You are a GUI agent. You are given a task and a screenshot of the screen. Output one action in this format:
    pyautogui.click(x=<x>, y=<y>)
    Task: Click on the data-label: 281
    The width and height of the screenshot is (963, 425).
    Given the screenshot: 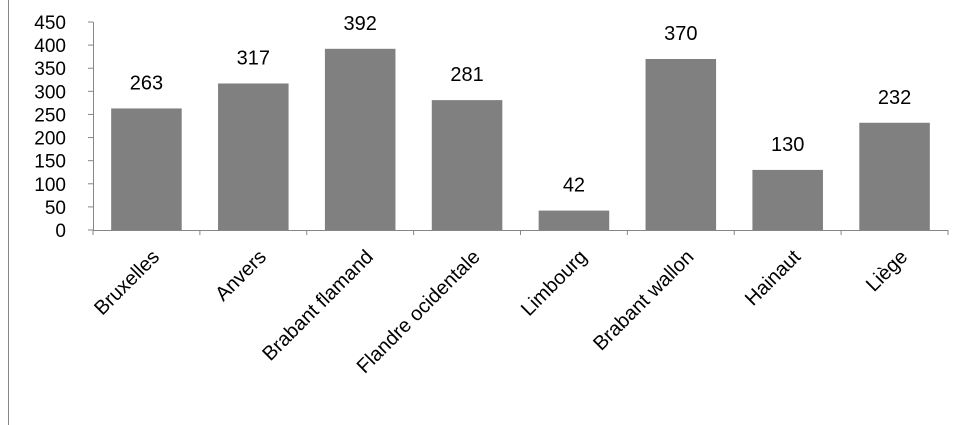 What is the action you would take?
    pyautogui.click(x=466, y=75)
    